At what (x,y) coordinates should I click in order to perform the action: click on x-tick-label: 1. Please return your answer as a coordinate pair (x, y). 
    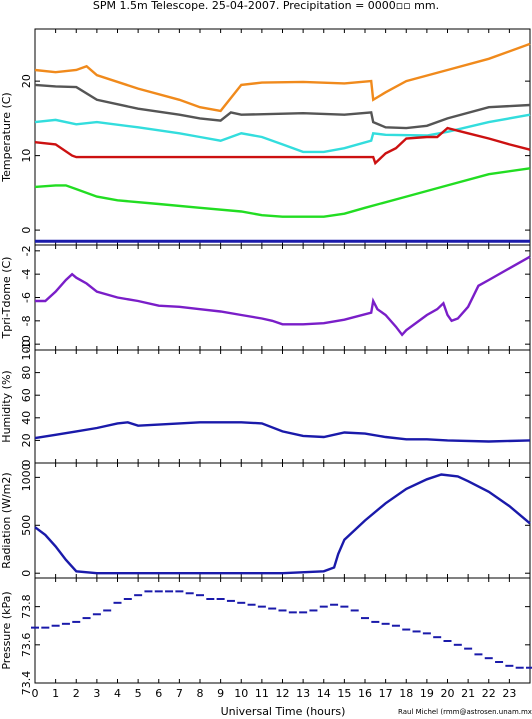
    Looking at the image, I should click on (55, 693).